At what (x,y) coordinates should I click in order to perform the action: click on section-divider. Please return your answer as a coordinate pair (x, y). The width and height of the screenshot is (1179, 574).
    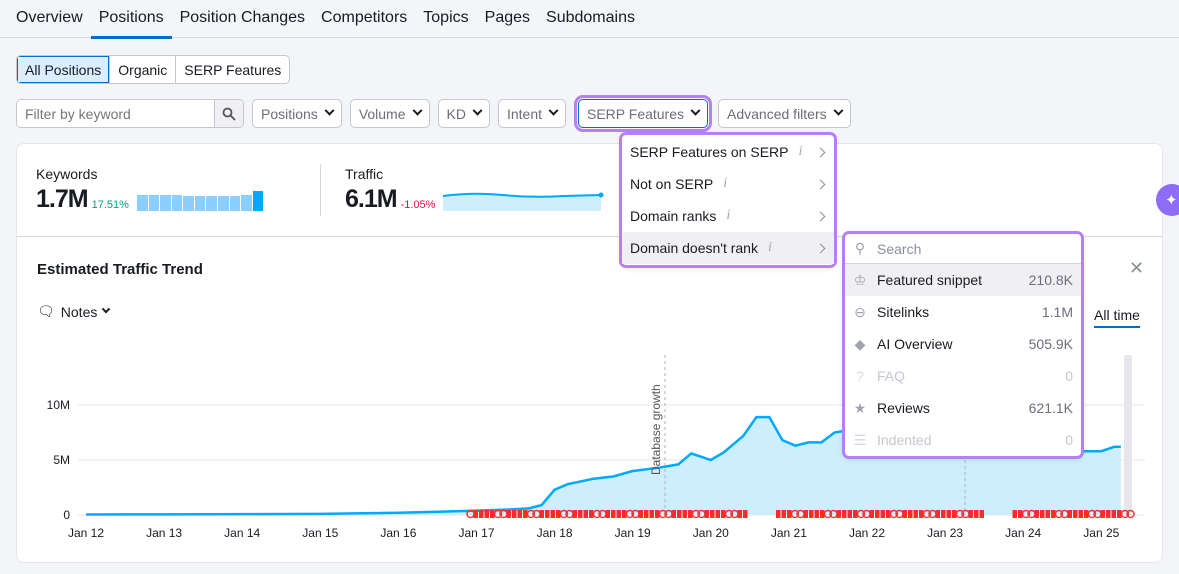
    Looking at the image, I should click on (589, 236).